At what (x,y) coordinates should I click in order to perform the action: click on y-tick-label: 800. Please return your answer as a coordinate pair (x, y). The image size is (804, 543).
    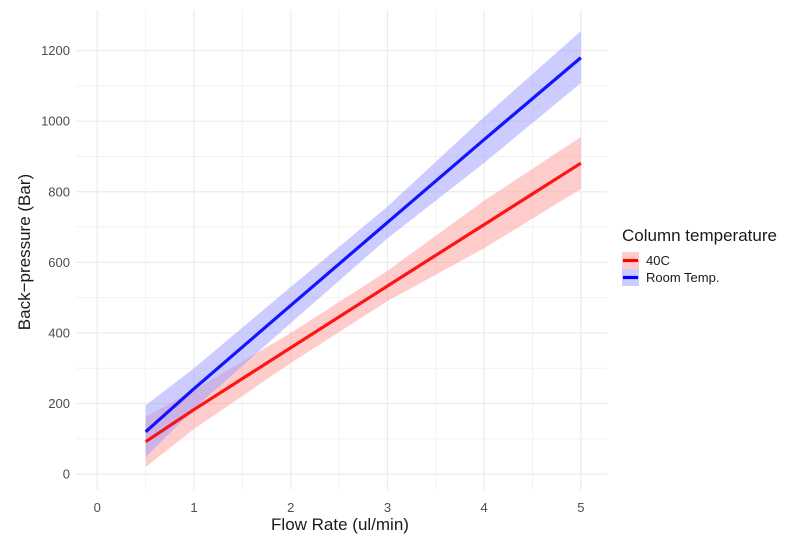
    Looking at the image, I should click on (59, 191).